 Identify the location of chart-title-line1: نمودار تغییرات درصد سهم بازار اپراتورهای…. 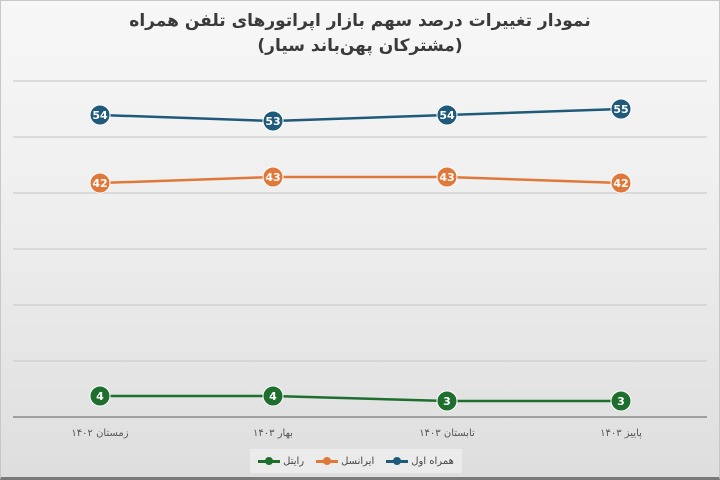
(360, 21).